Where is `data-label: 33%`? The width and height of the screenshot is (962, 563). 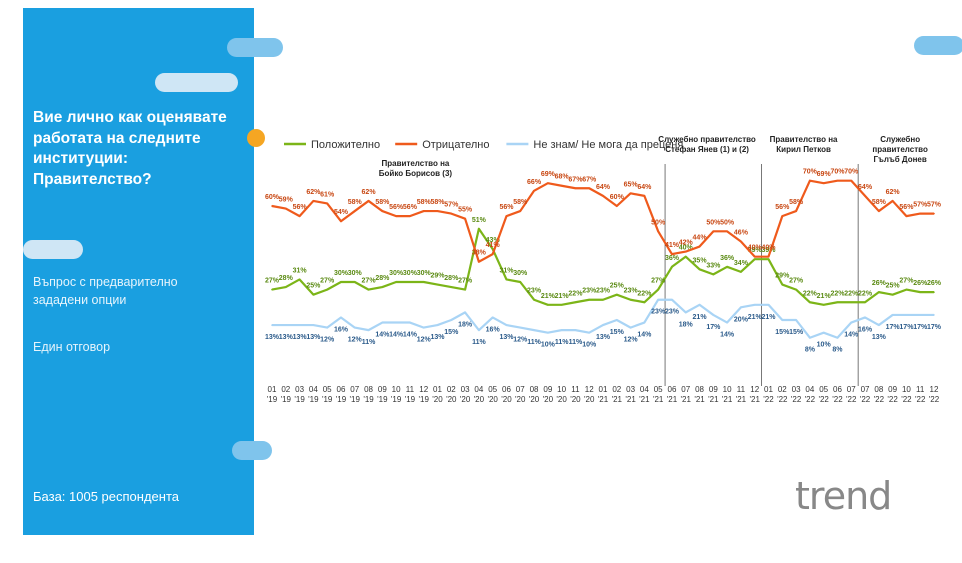 data-label: 33% is located at coordinates (713, 265).